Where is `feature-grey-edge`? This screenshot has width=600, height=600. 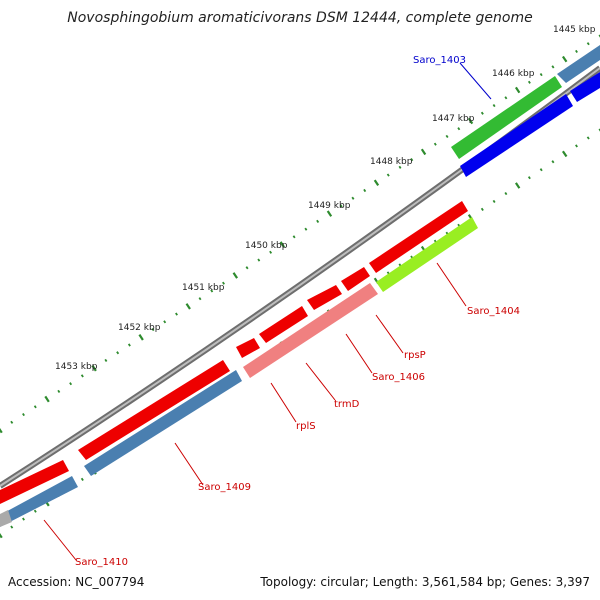 feature-grey-edge is located at coordinates (6, 518).